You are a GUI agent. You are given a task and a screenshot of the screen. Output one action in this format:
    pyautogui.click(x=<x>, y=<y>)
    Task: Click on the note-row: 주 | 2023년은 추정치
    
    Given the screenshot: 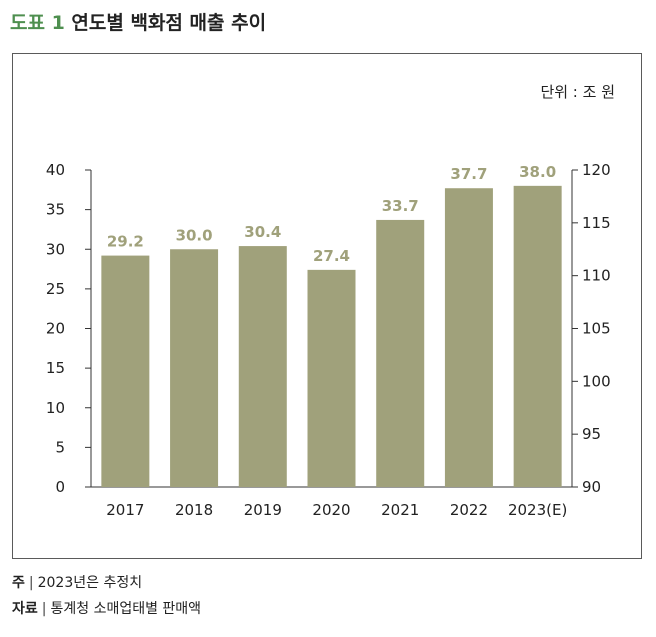 What is the action you would take?
    pyautogui.click(x=77, y=583)
    